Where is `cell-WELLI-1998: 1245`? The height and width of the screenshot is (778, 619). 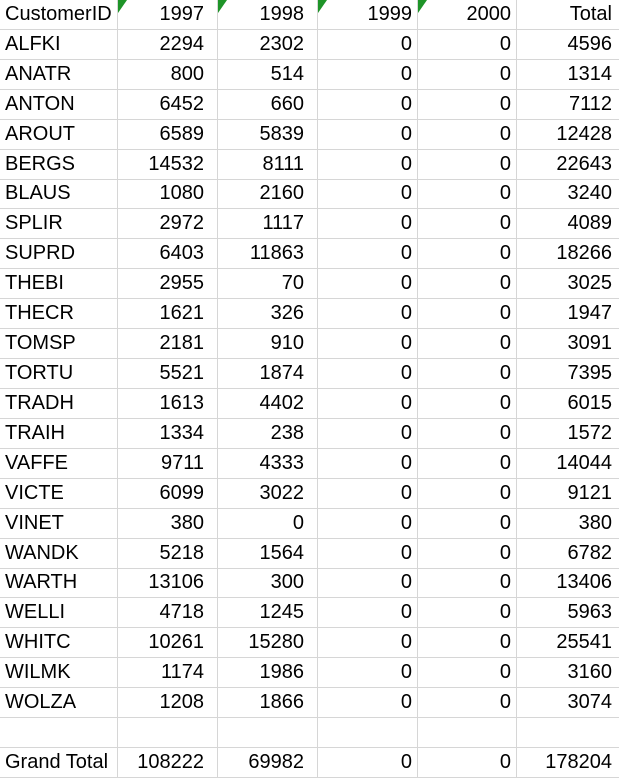
cell-WELLI-1998: 1245 is located at coordinates (268, 613).